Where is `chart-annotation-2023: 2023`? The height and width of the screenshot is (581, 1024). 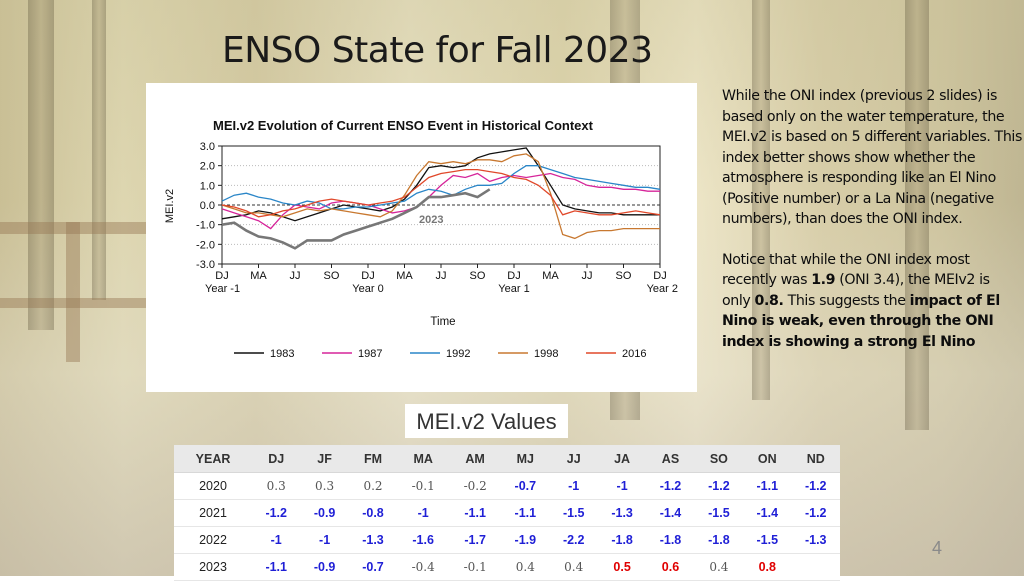 chart-annotation-2023: 2023 is located at coordinates (431, 220).